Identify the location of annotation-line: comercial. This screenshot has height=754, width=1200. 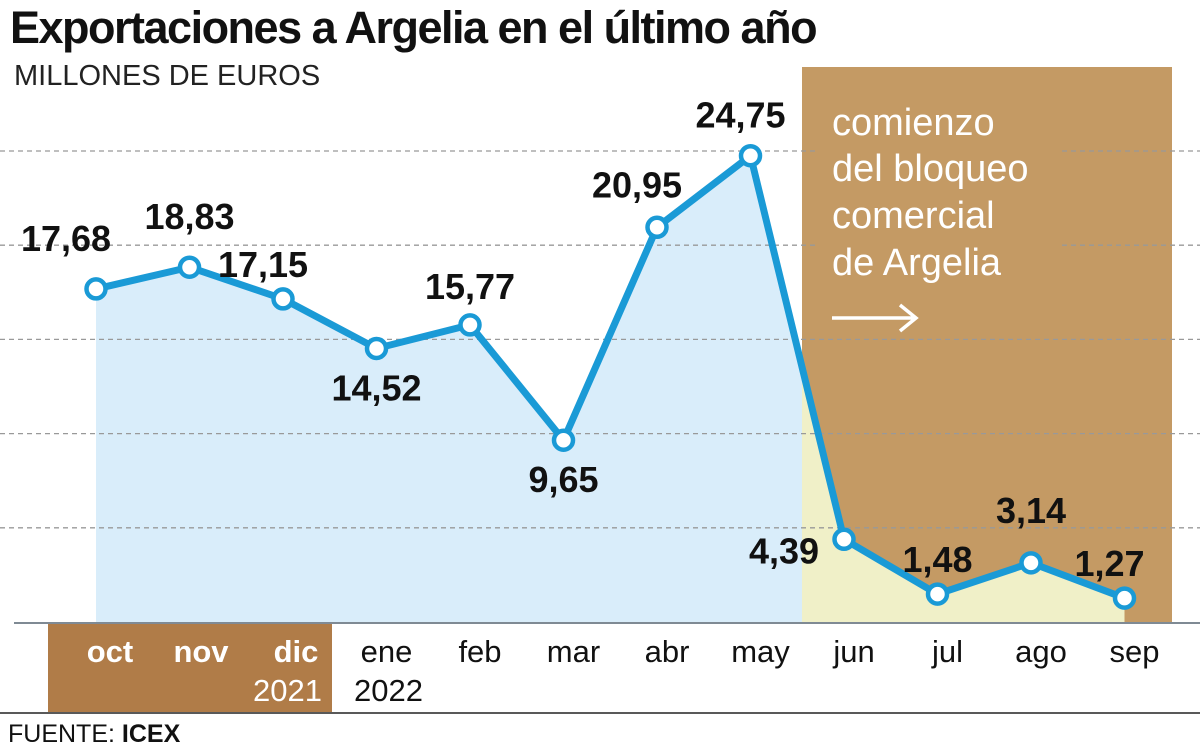
(913, 216).